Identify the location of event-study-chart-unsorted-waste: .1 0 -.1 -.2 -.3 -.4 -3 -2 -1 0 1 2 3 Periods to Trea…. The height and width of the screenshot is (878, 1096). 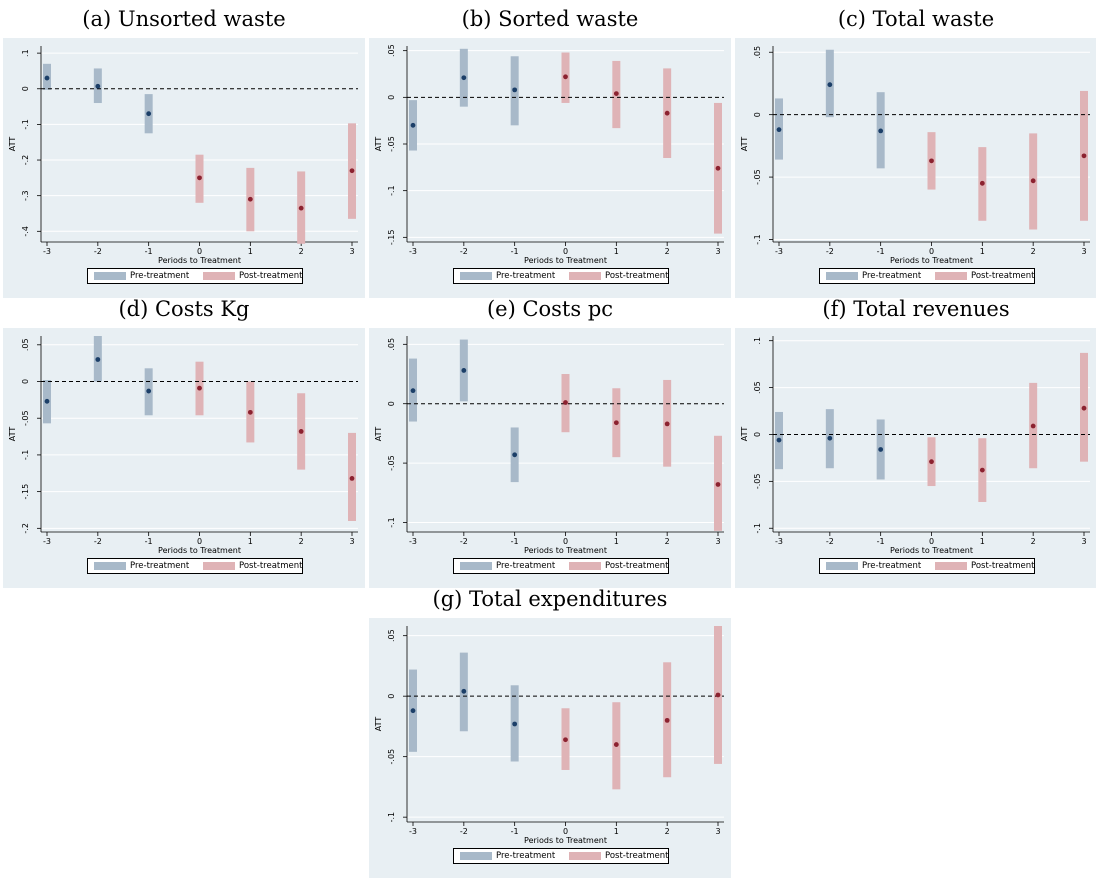
(184, 168).